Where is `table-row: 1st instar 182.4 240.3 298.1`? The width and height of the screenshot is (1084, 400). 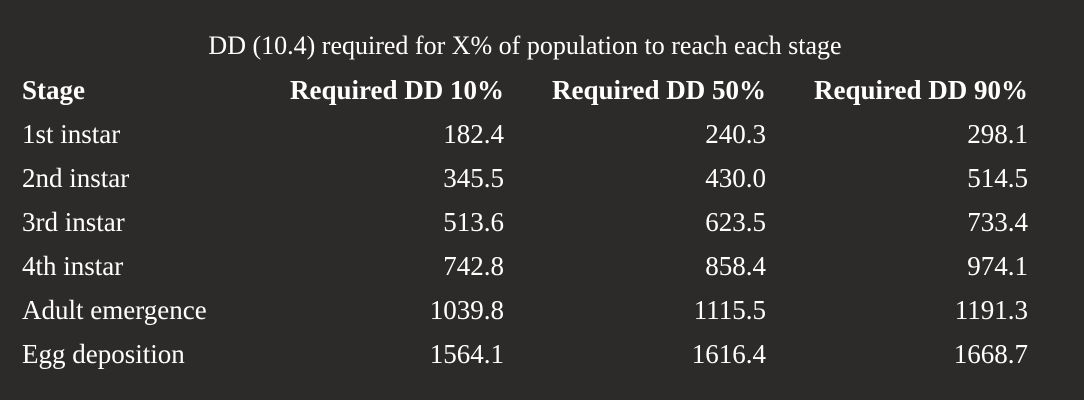 table-row: 1st instar 182.4 240.3 298.1 is located at coordinates (525, 134).